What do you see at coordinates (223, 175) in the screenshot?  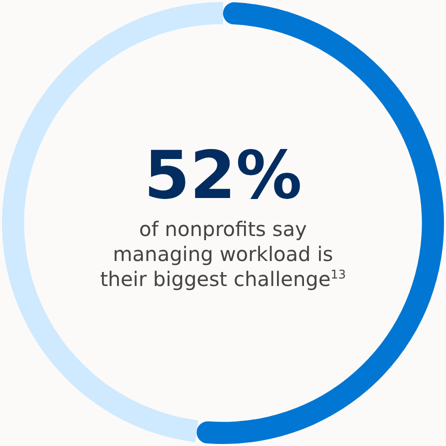 I see `text: 52%` at bounding box center [223, 175].